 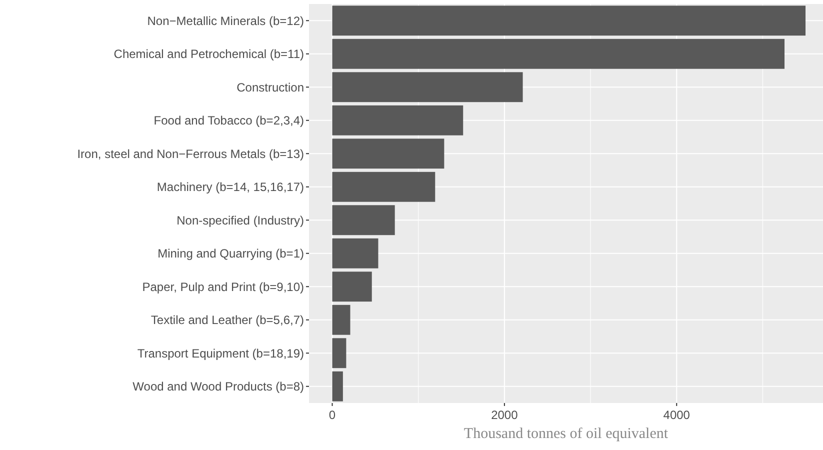 I want to click on x-axis-title: Thousand tonnes of oil equivalent, so click(x=566, y=434).